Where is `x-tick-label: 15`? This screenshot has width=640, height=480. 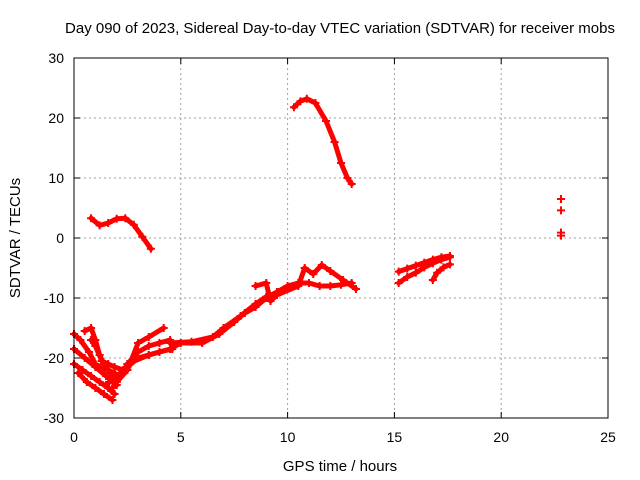
x-tick-label: 15 is located at coordinates (395, 437).